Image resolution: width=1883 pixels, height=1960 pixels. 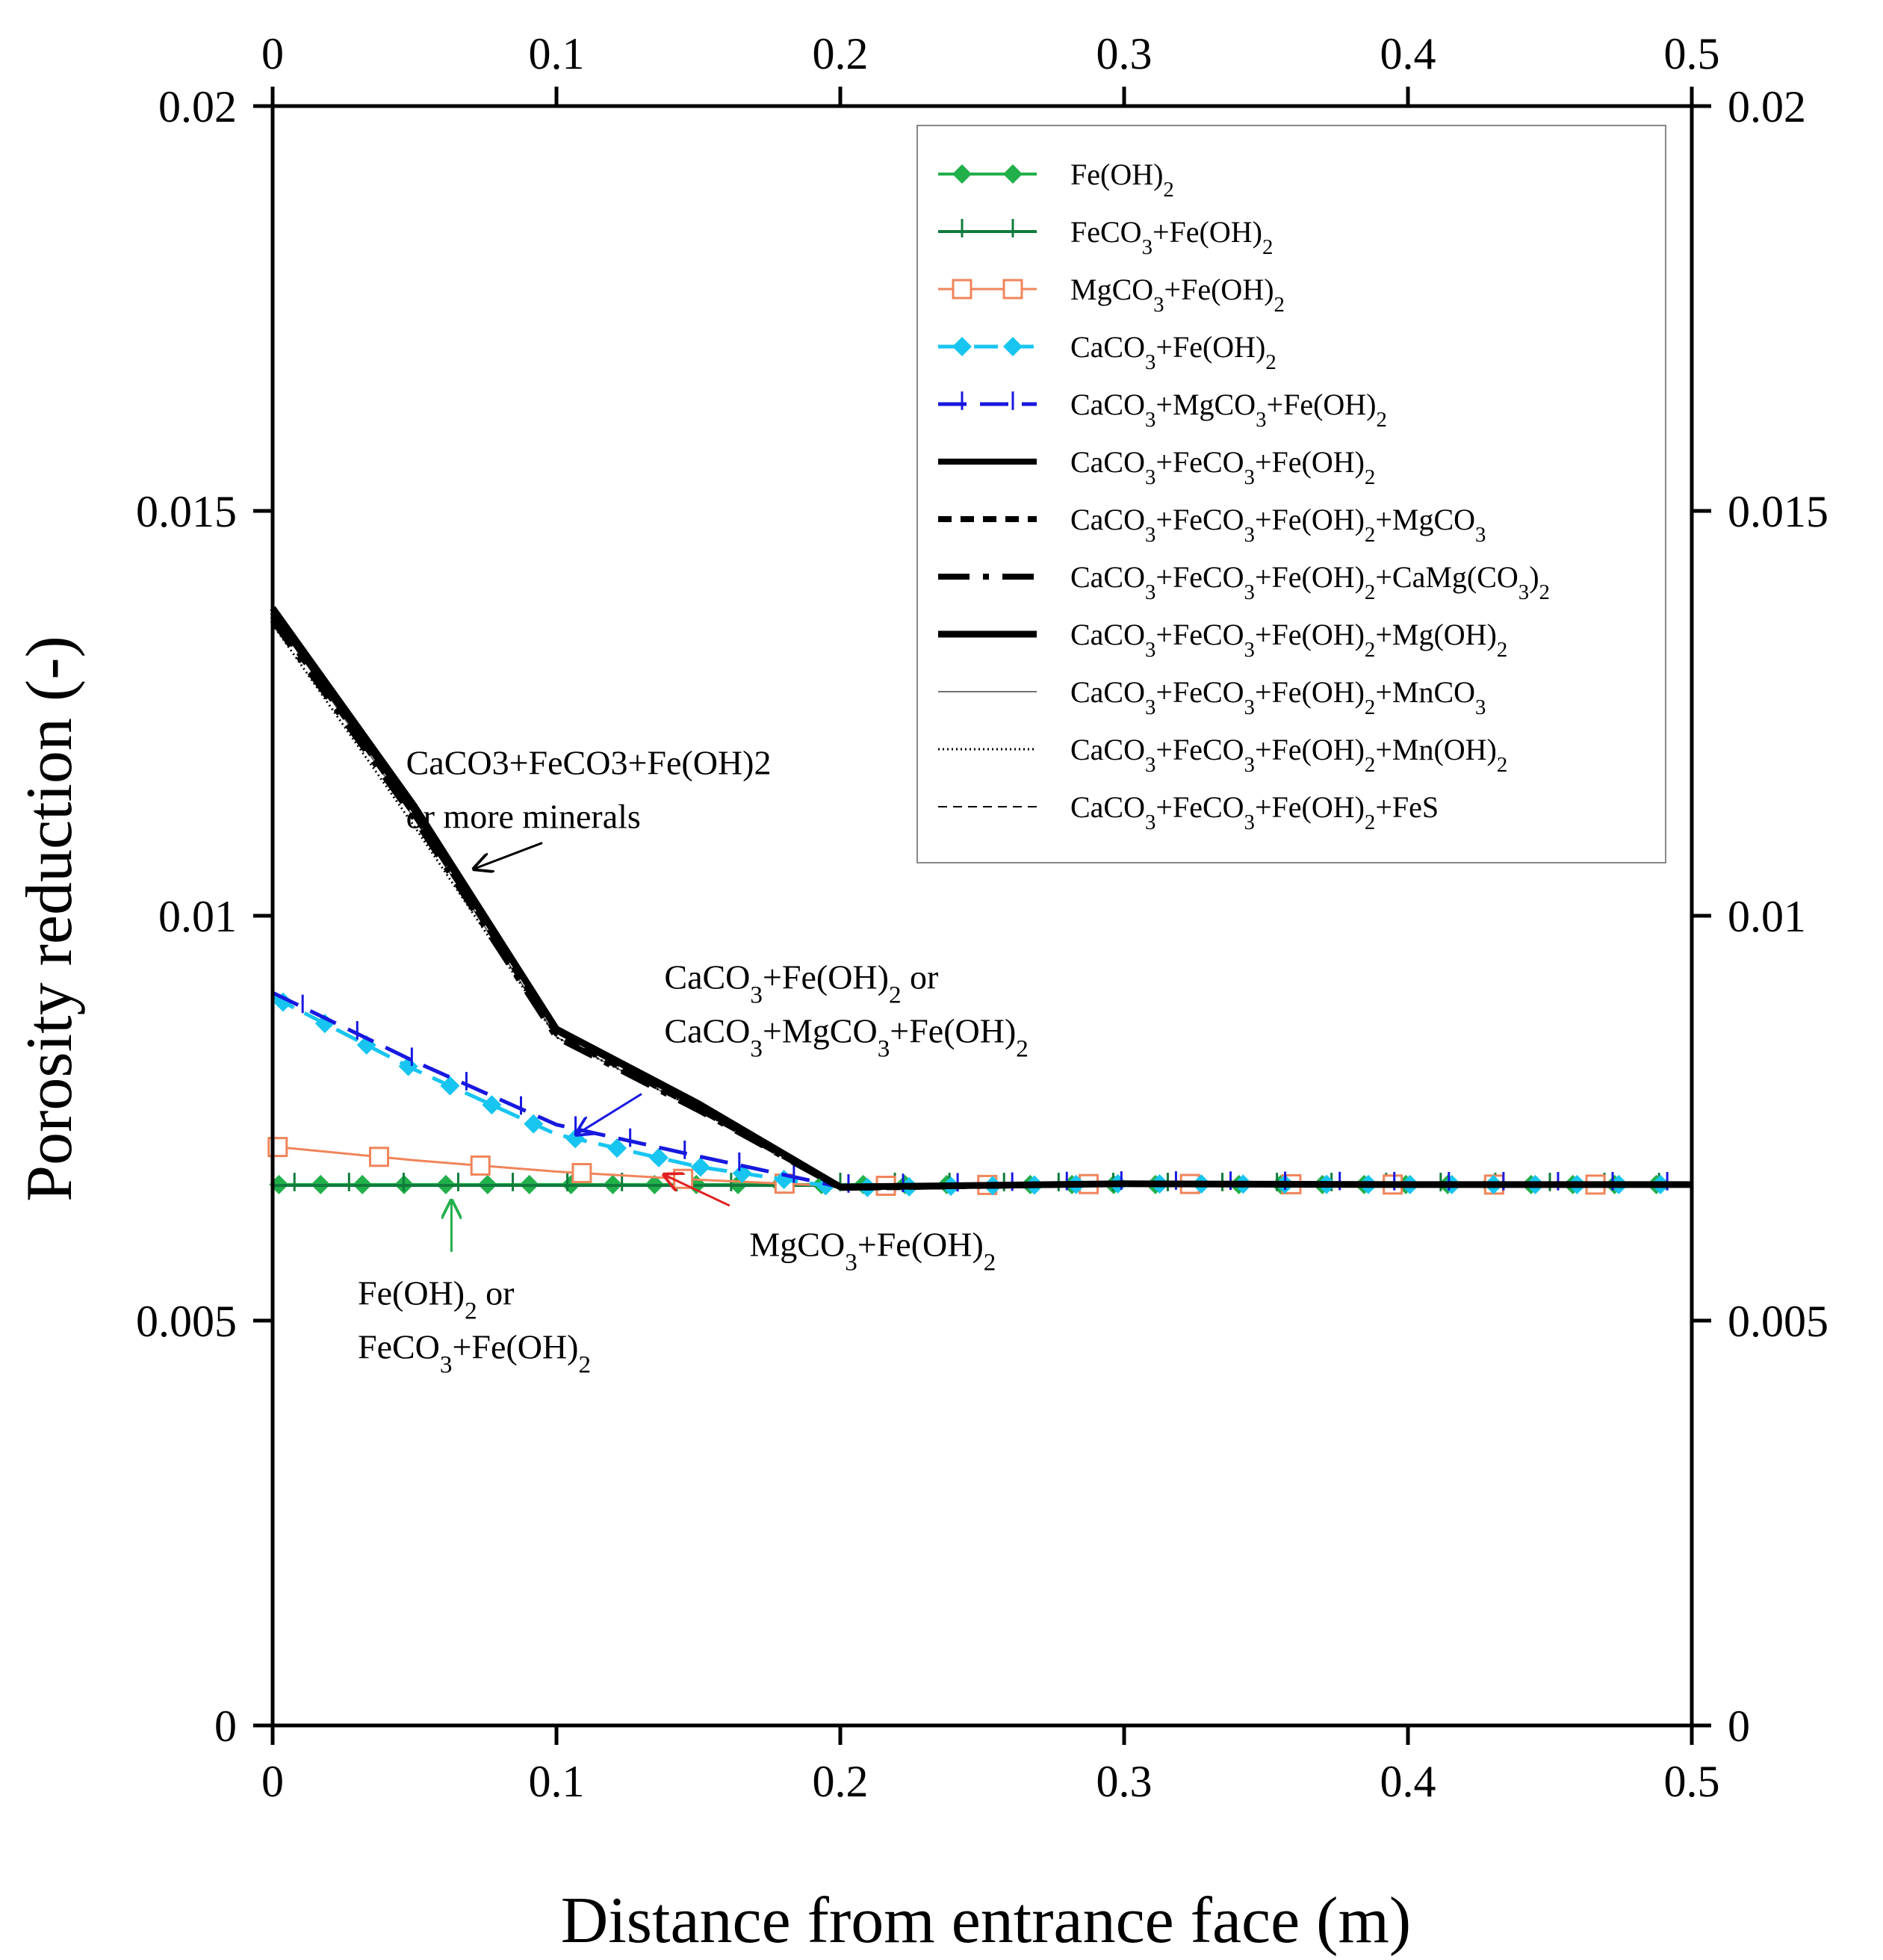 What do you see at coordinates (1407, 807) in the screenshot?
I see `text-run: +FeS` at bounding box center [1407, 807].